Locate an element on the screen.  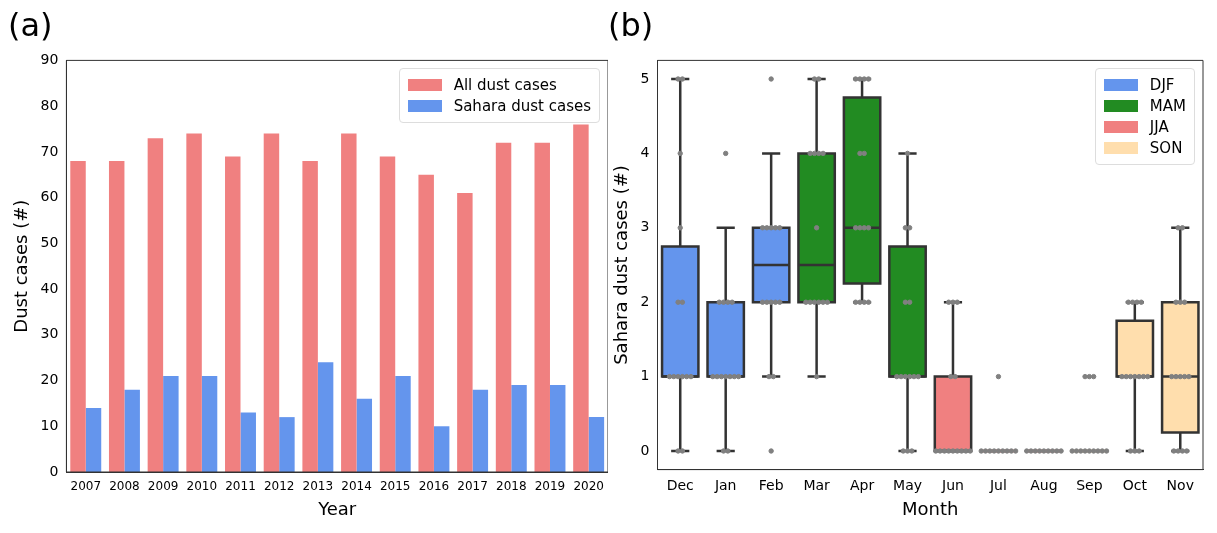
x-tick-label: Sep is located at coordinates (1089, 484).